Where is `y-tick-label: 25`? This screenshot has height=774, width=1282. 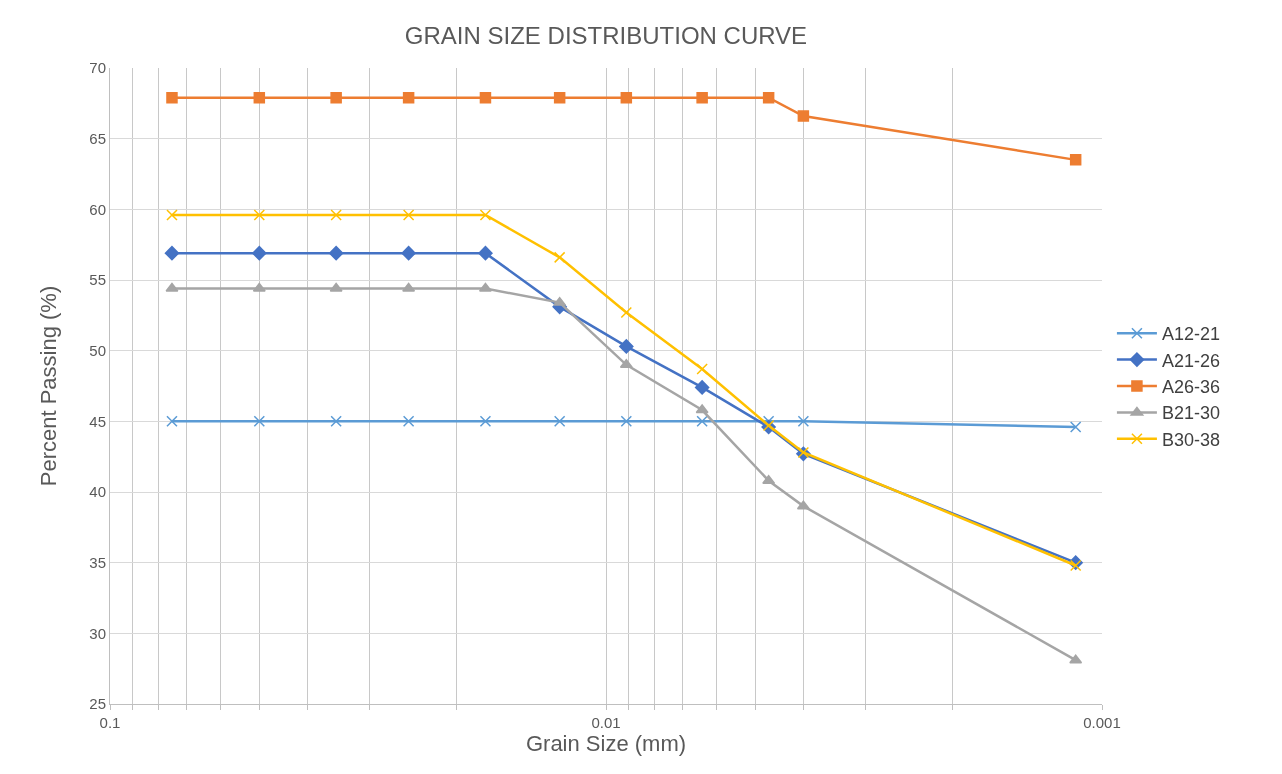
y-tick-label: 25 is located at coordinates (97, 704).